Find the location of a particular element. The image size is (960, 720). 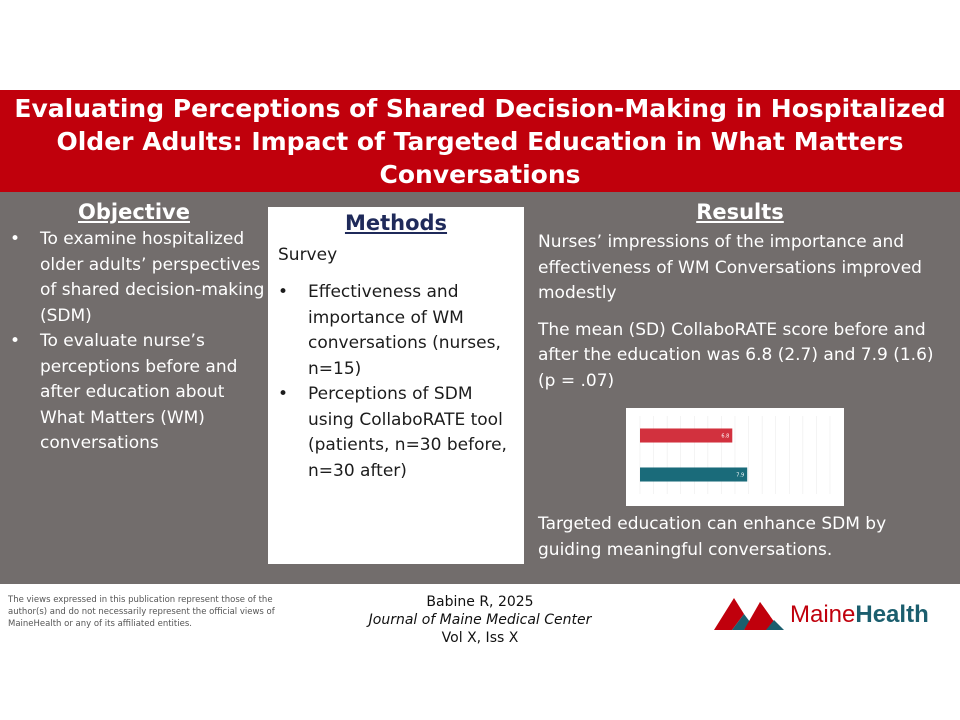

chart-data-label: 6.8 is located at coordinates (725, 436).